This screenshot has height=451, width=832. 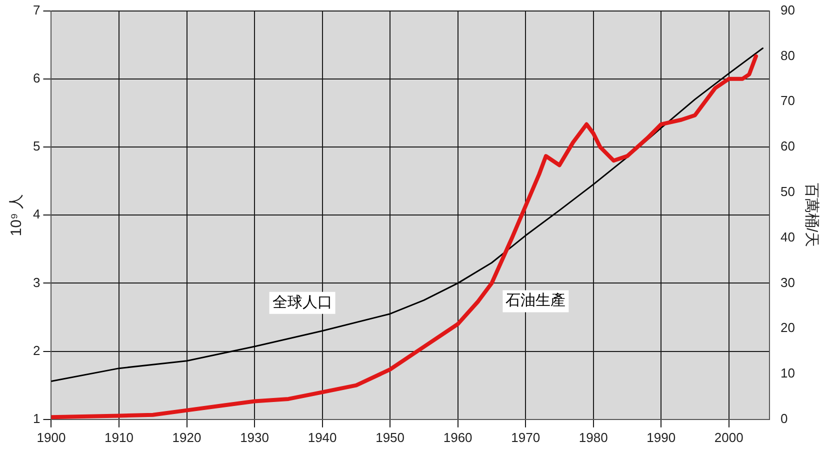 What do you see at coordinates (788, 55) in the screenshot?
I see `y2-tick-label: 80` at bounding box center [788, 55].